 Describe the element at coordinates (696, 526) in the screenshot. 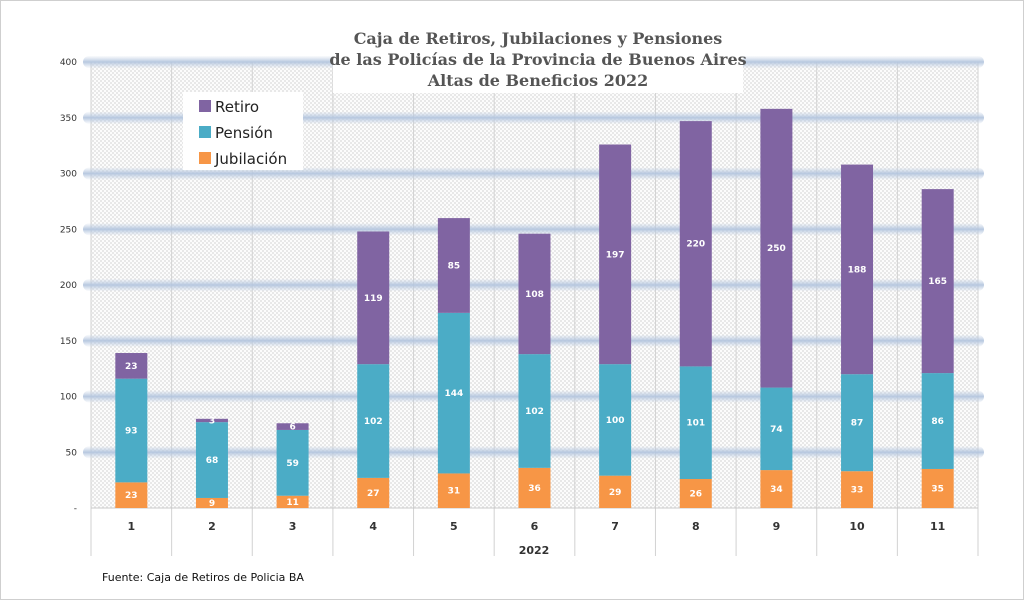

I see `x-tick-label: 8` at that location.